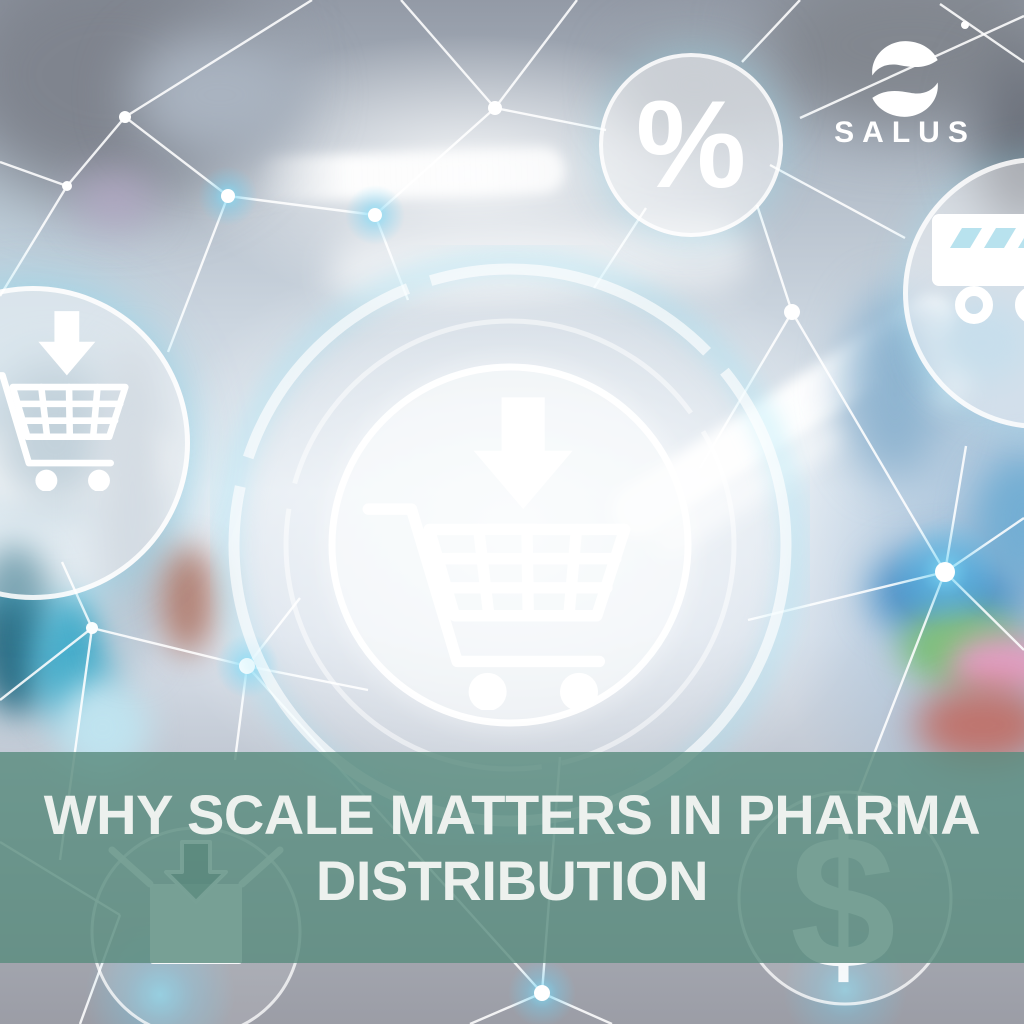 This screenshot has width=1024, height=1024. Describe the element at coordinates (512, 880) in the screenshot. I see `headline-line-2: DISTRIBUTION` at that location.